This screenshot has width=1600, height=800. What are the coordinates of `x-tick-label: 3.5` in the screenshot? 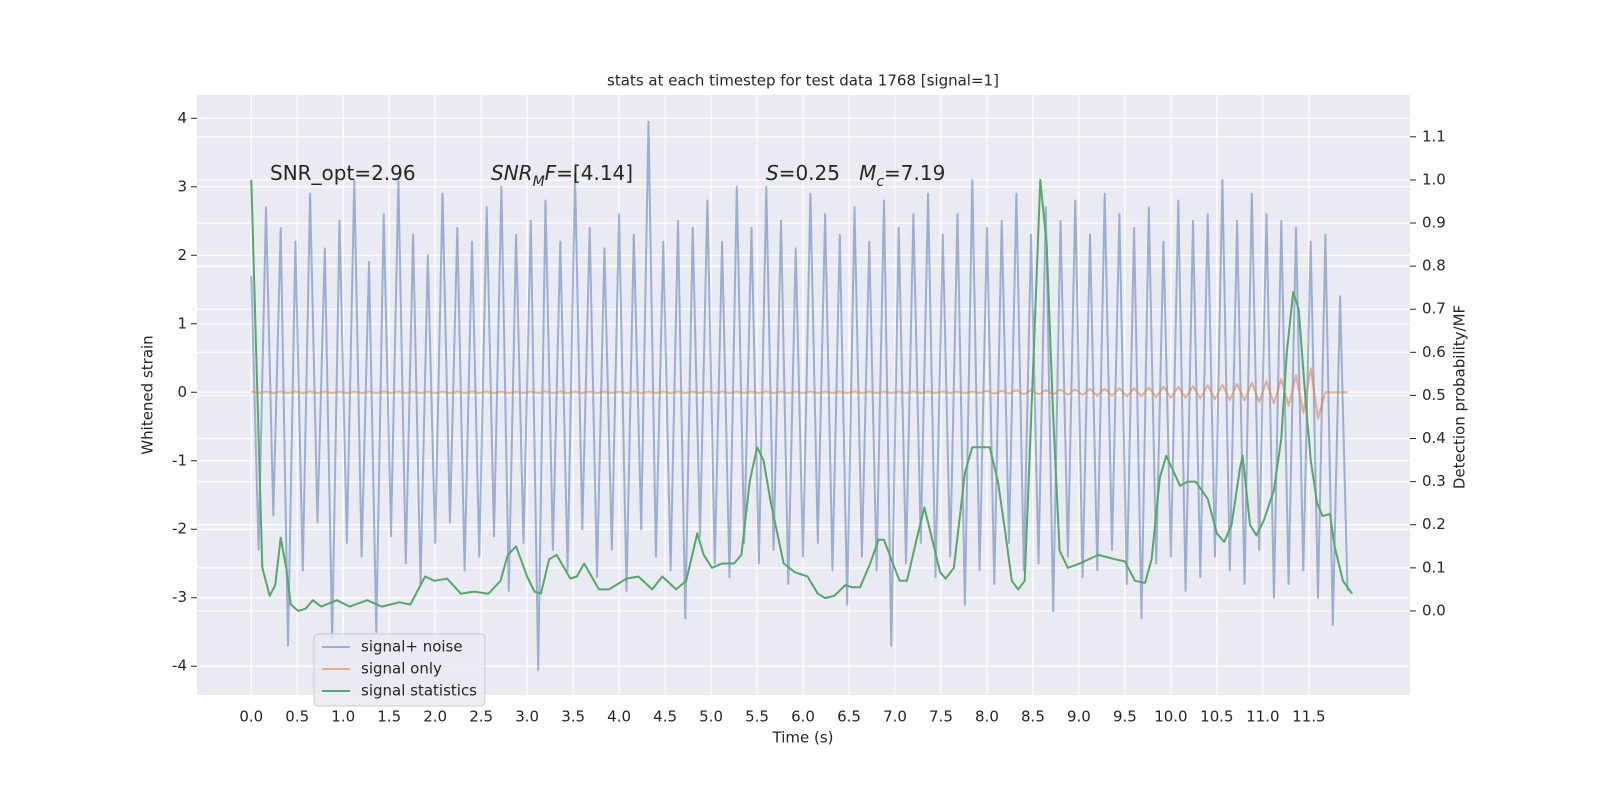 It's located at (573, 717).